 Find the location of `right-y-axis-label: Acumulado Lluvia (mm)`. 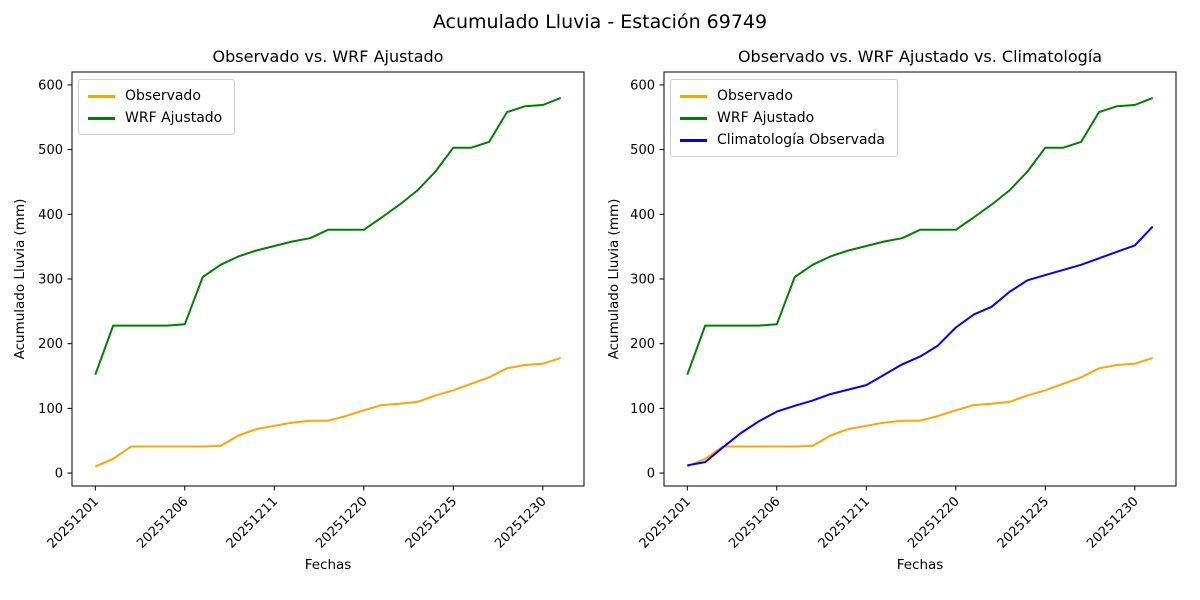

right-y-axis-label: Acumulado Lluvia (mm) is located at coordinates (614, 279).